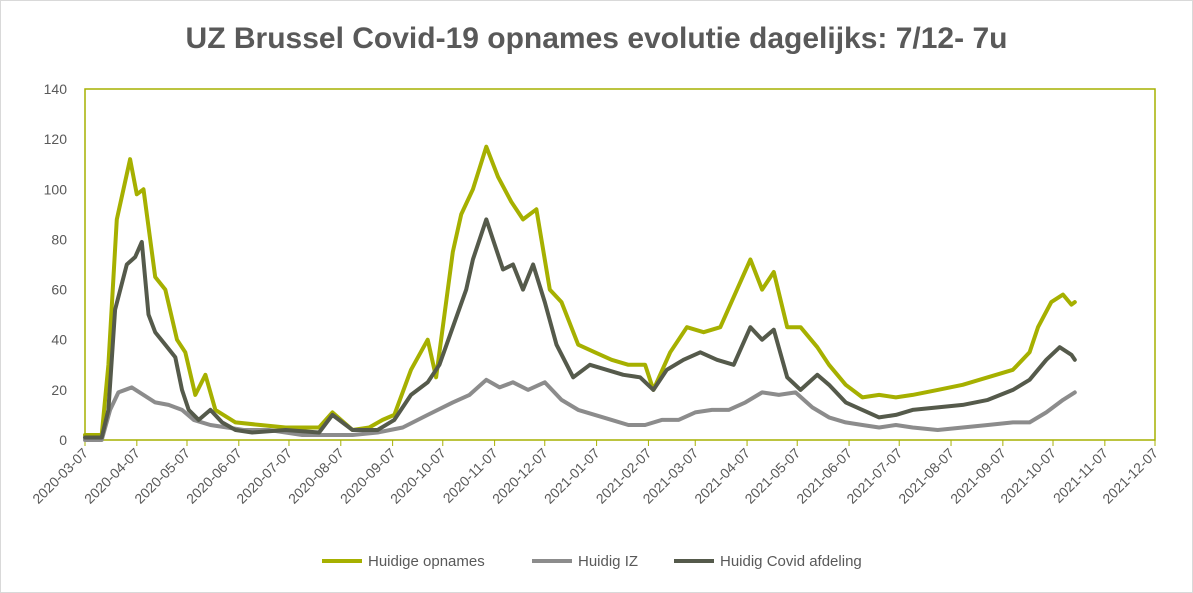 The width and height of the screenshot is (1193, 593). Describe the element at coordinates (56, 89) in the screenshot. I see `y-tick-label: 140` at that location.